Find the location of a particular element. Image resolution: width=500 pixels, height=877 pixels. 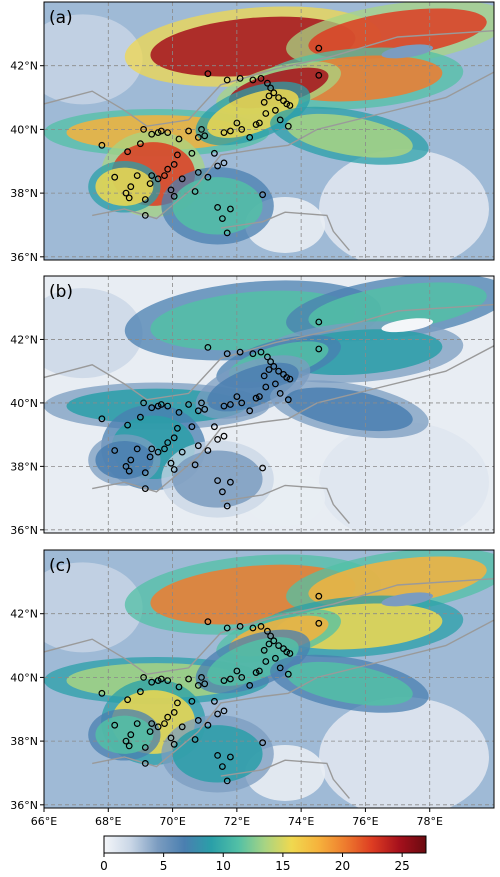

lake is located at coordinates (407, 51).